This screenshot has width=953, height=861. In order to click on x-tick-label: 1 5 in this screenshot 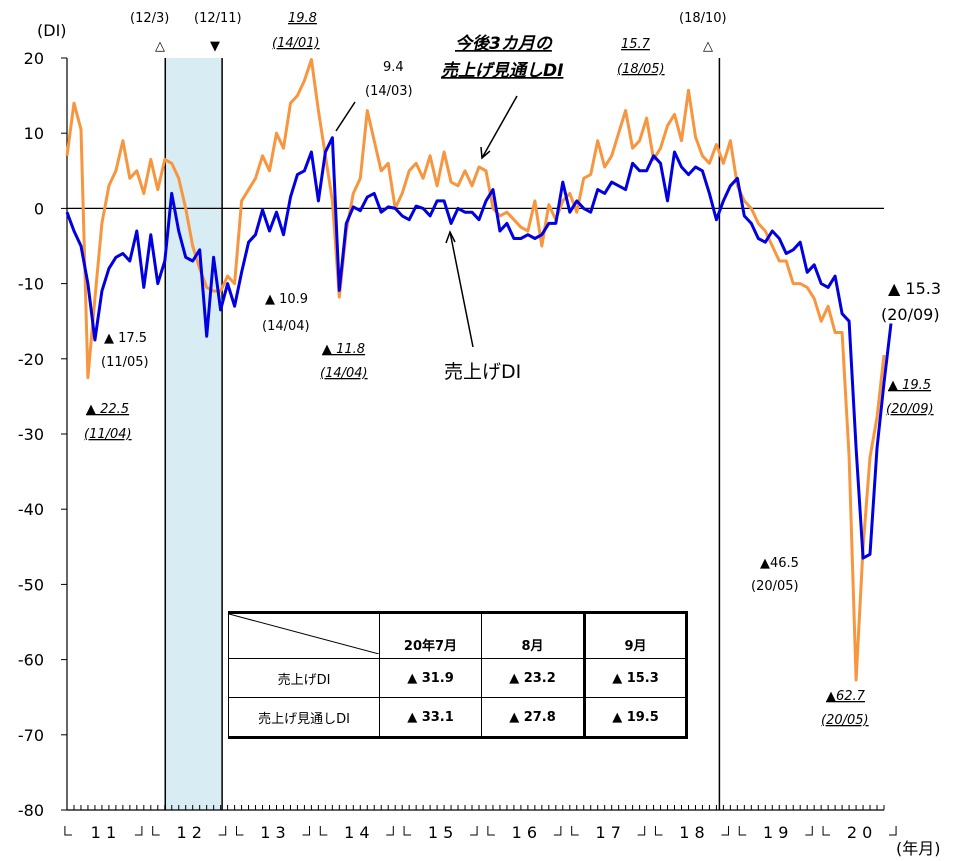, I will do `click(440, 832)`.